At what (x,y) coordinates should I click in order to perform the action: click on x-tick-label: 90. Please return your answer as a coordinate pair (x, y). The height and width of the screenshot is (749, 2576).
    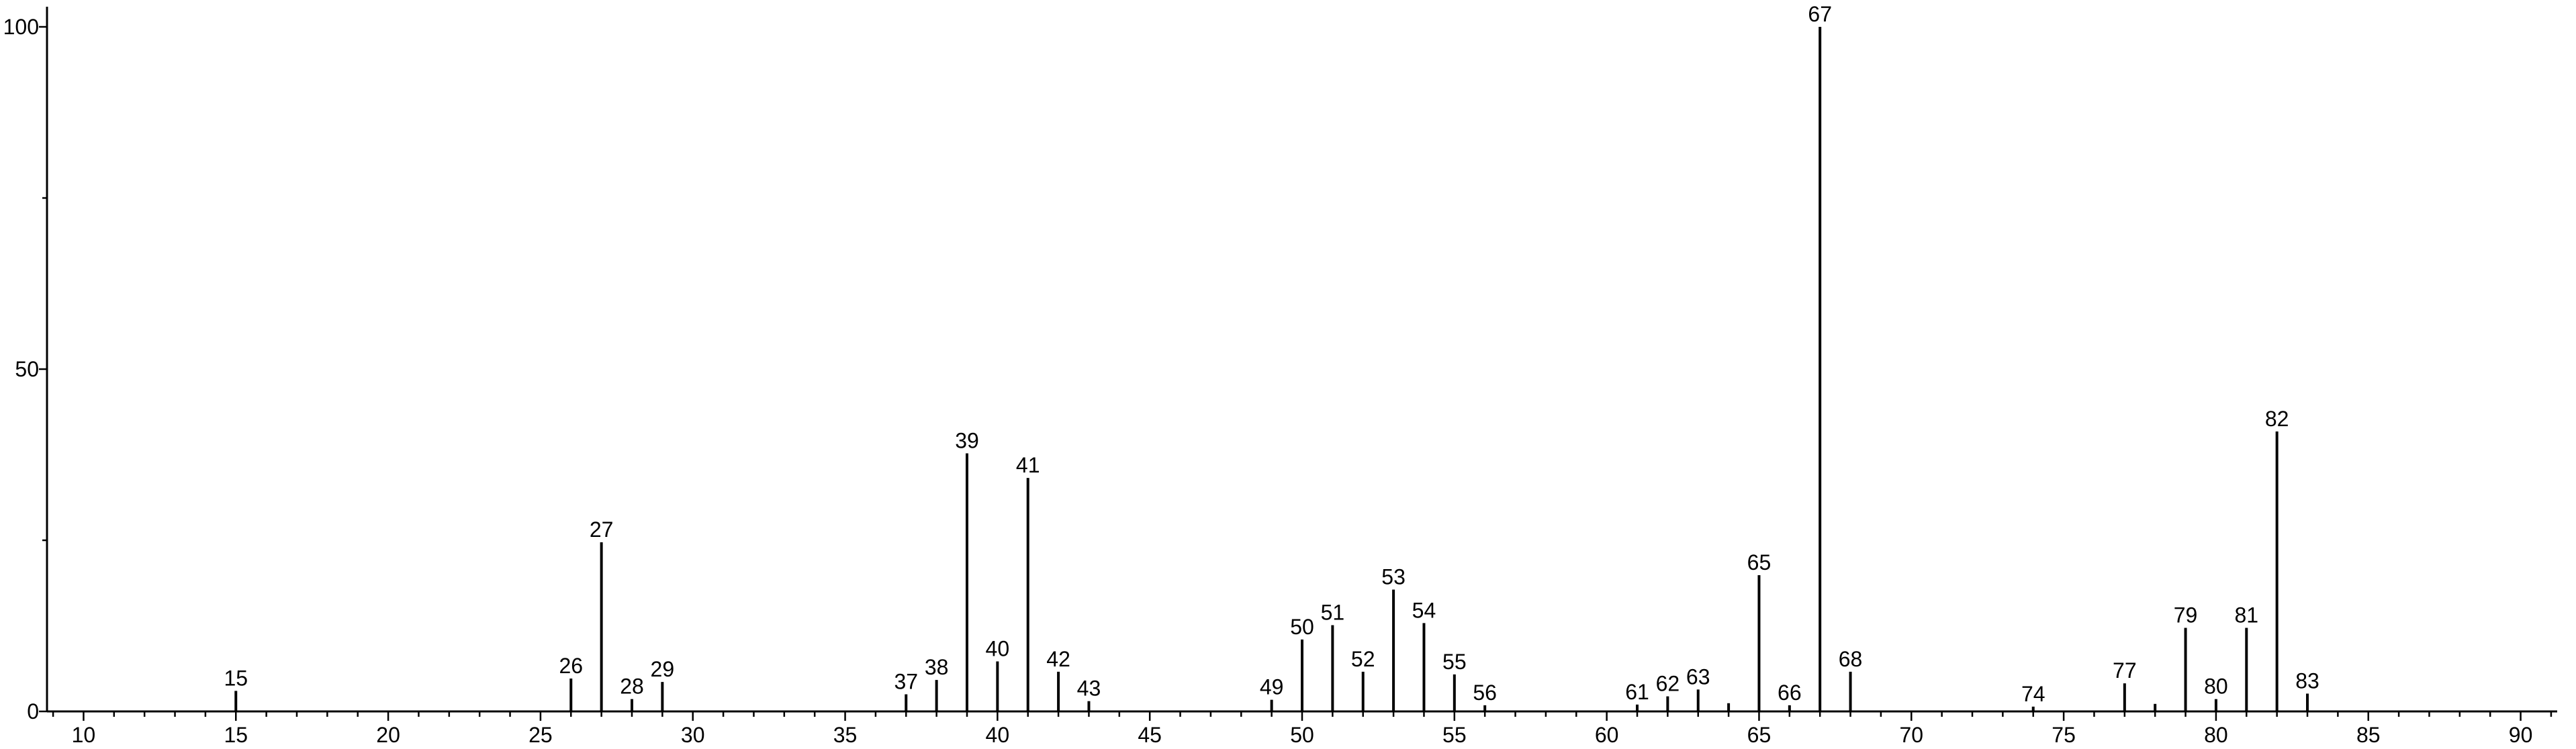
    Looking at the image, I should click on (2521, 735).